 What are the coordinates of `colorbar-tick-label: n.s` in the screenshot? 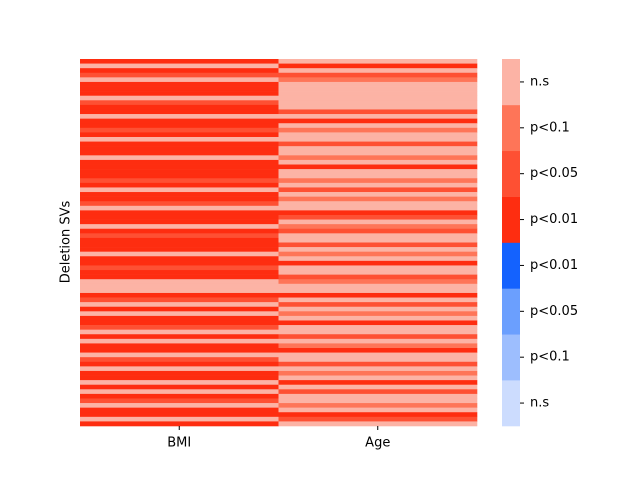 It's located at (539, 81).